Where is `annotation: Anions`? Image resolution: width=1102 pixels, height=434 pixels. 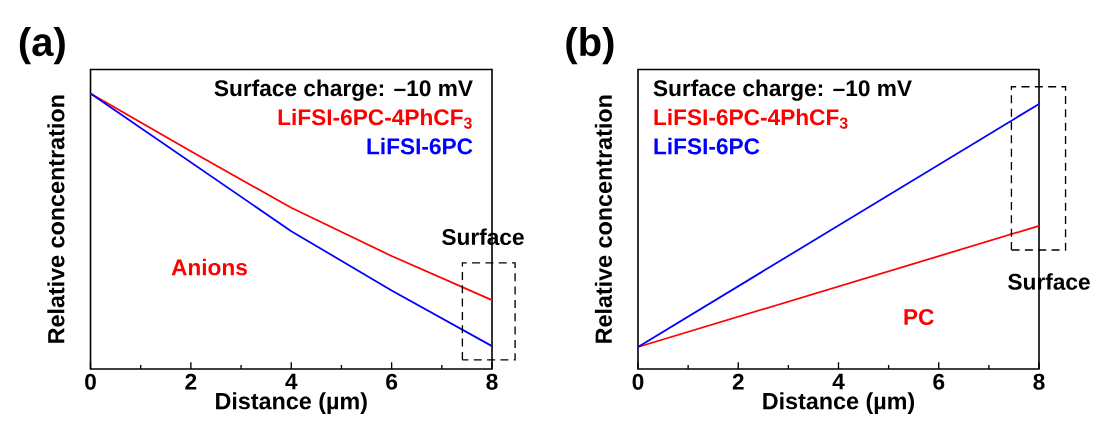 annotation: Anions is located at coordinates (209, 267).